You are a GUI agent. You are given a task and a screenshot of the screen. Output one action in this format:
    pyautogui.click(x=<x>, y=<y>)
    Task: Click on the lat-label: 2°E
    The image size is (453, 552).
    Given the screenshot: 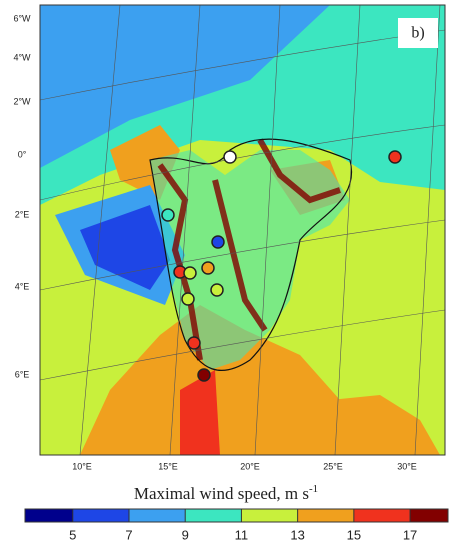 What is the action you would take?
    pyautogui.click(x=22, y=214)
    